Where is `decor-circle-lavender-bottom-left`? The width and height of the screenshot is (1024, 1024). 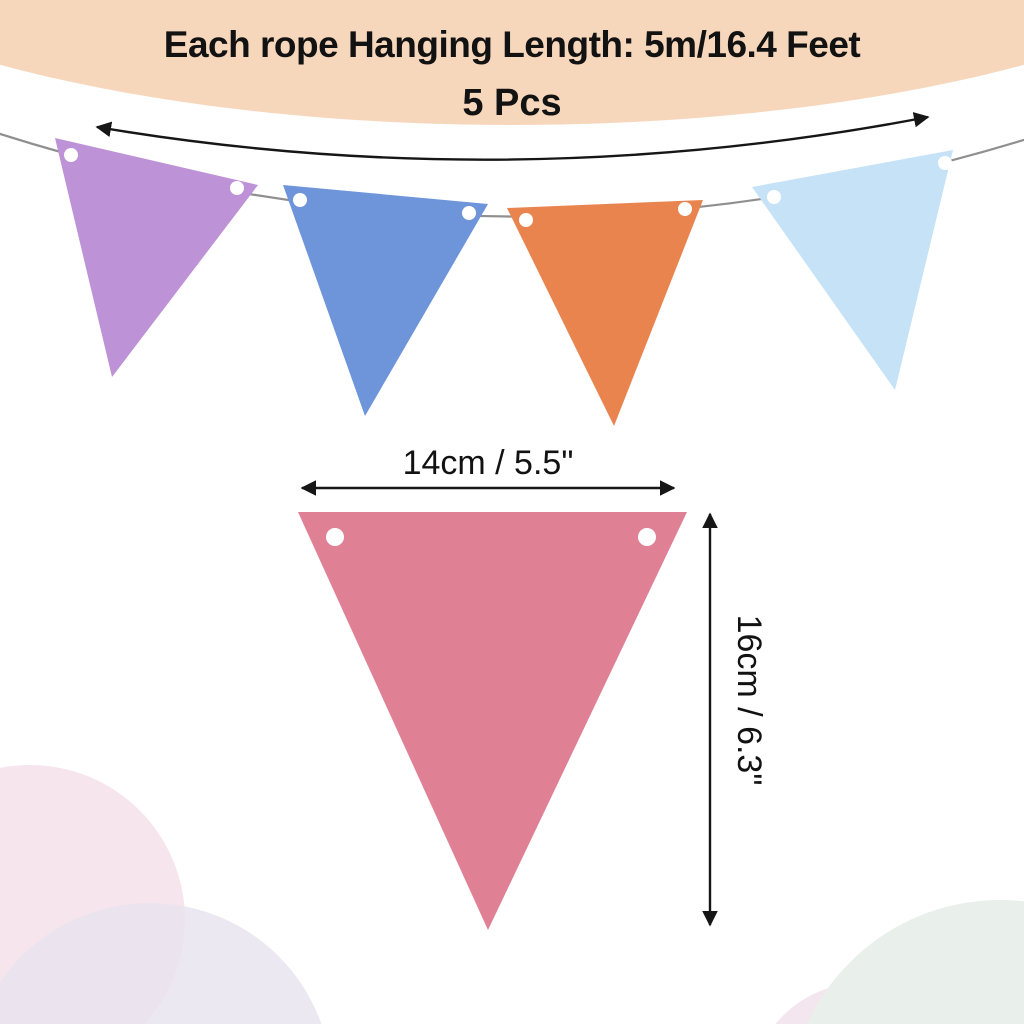 decor-circle-lavender-bottom-left is located at coordinates (161, 963).